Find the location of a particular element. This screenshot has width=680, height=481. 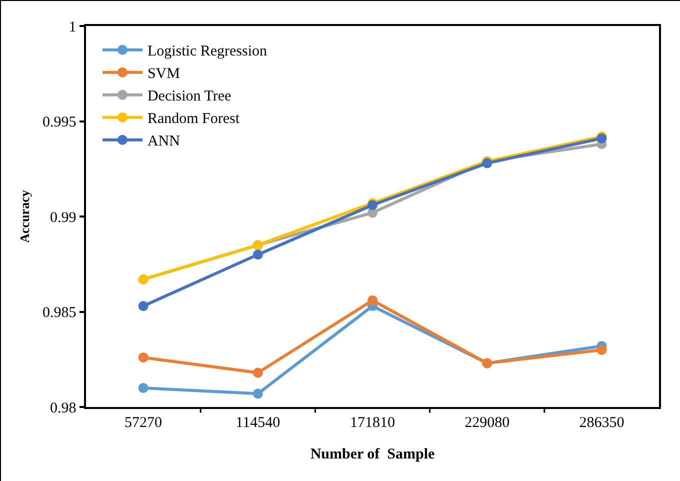

x-tick-label: 57270 is located at coordinates (143, 422).